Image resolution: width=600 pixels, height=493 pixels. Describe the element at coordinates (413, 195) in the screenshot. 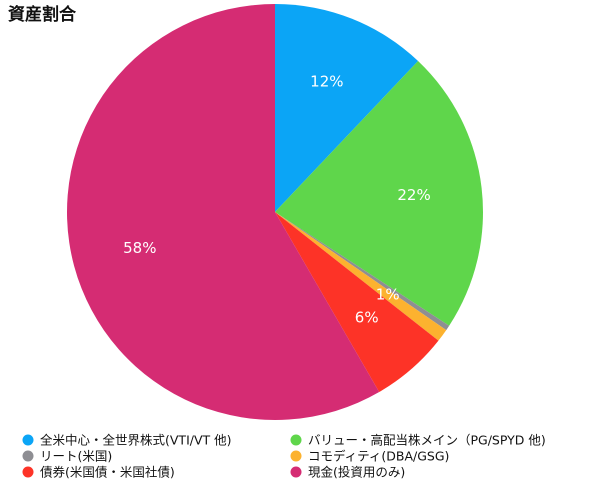

I see `data-label: 22%` at that location.